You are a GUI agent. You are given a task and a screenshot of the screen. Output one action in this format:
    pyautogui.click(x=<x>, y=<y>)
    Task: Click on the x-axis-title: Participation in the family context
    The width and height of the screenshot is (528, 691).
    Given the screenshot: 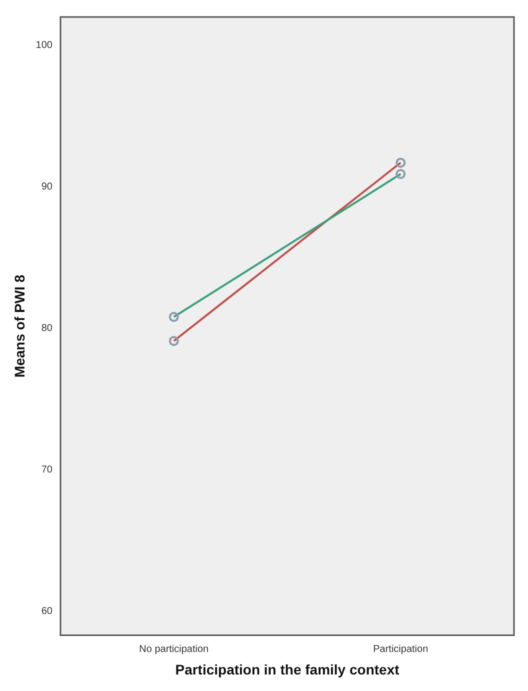 What is the action you would take?
    pyautogui.click(x=287, y=669)
    